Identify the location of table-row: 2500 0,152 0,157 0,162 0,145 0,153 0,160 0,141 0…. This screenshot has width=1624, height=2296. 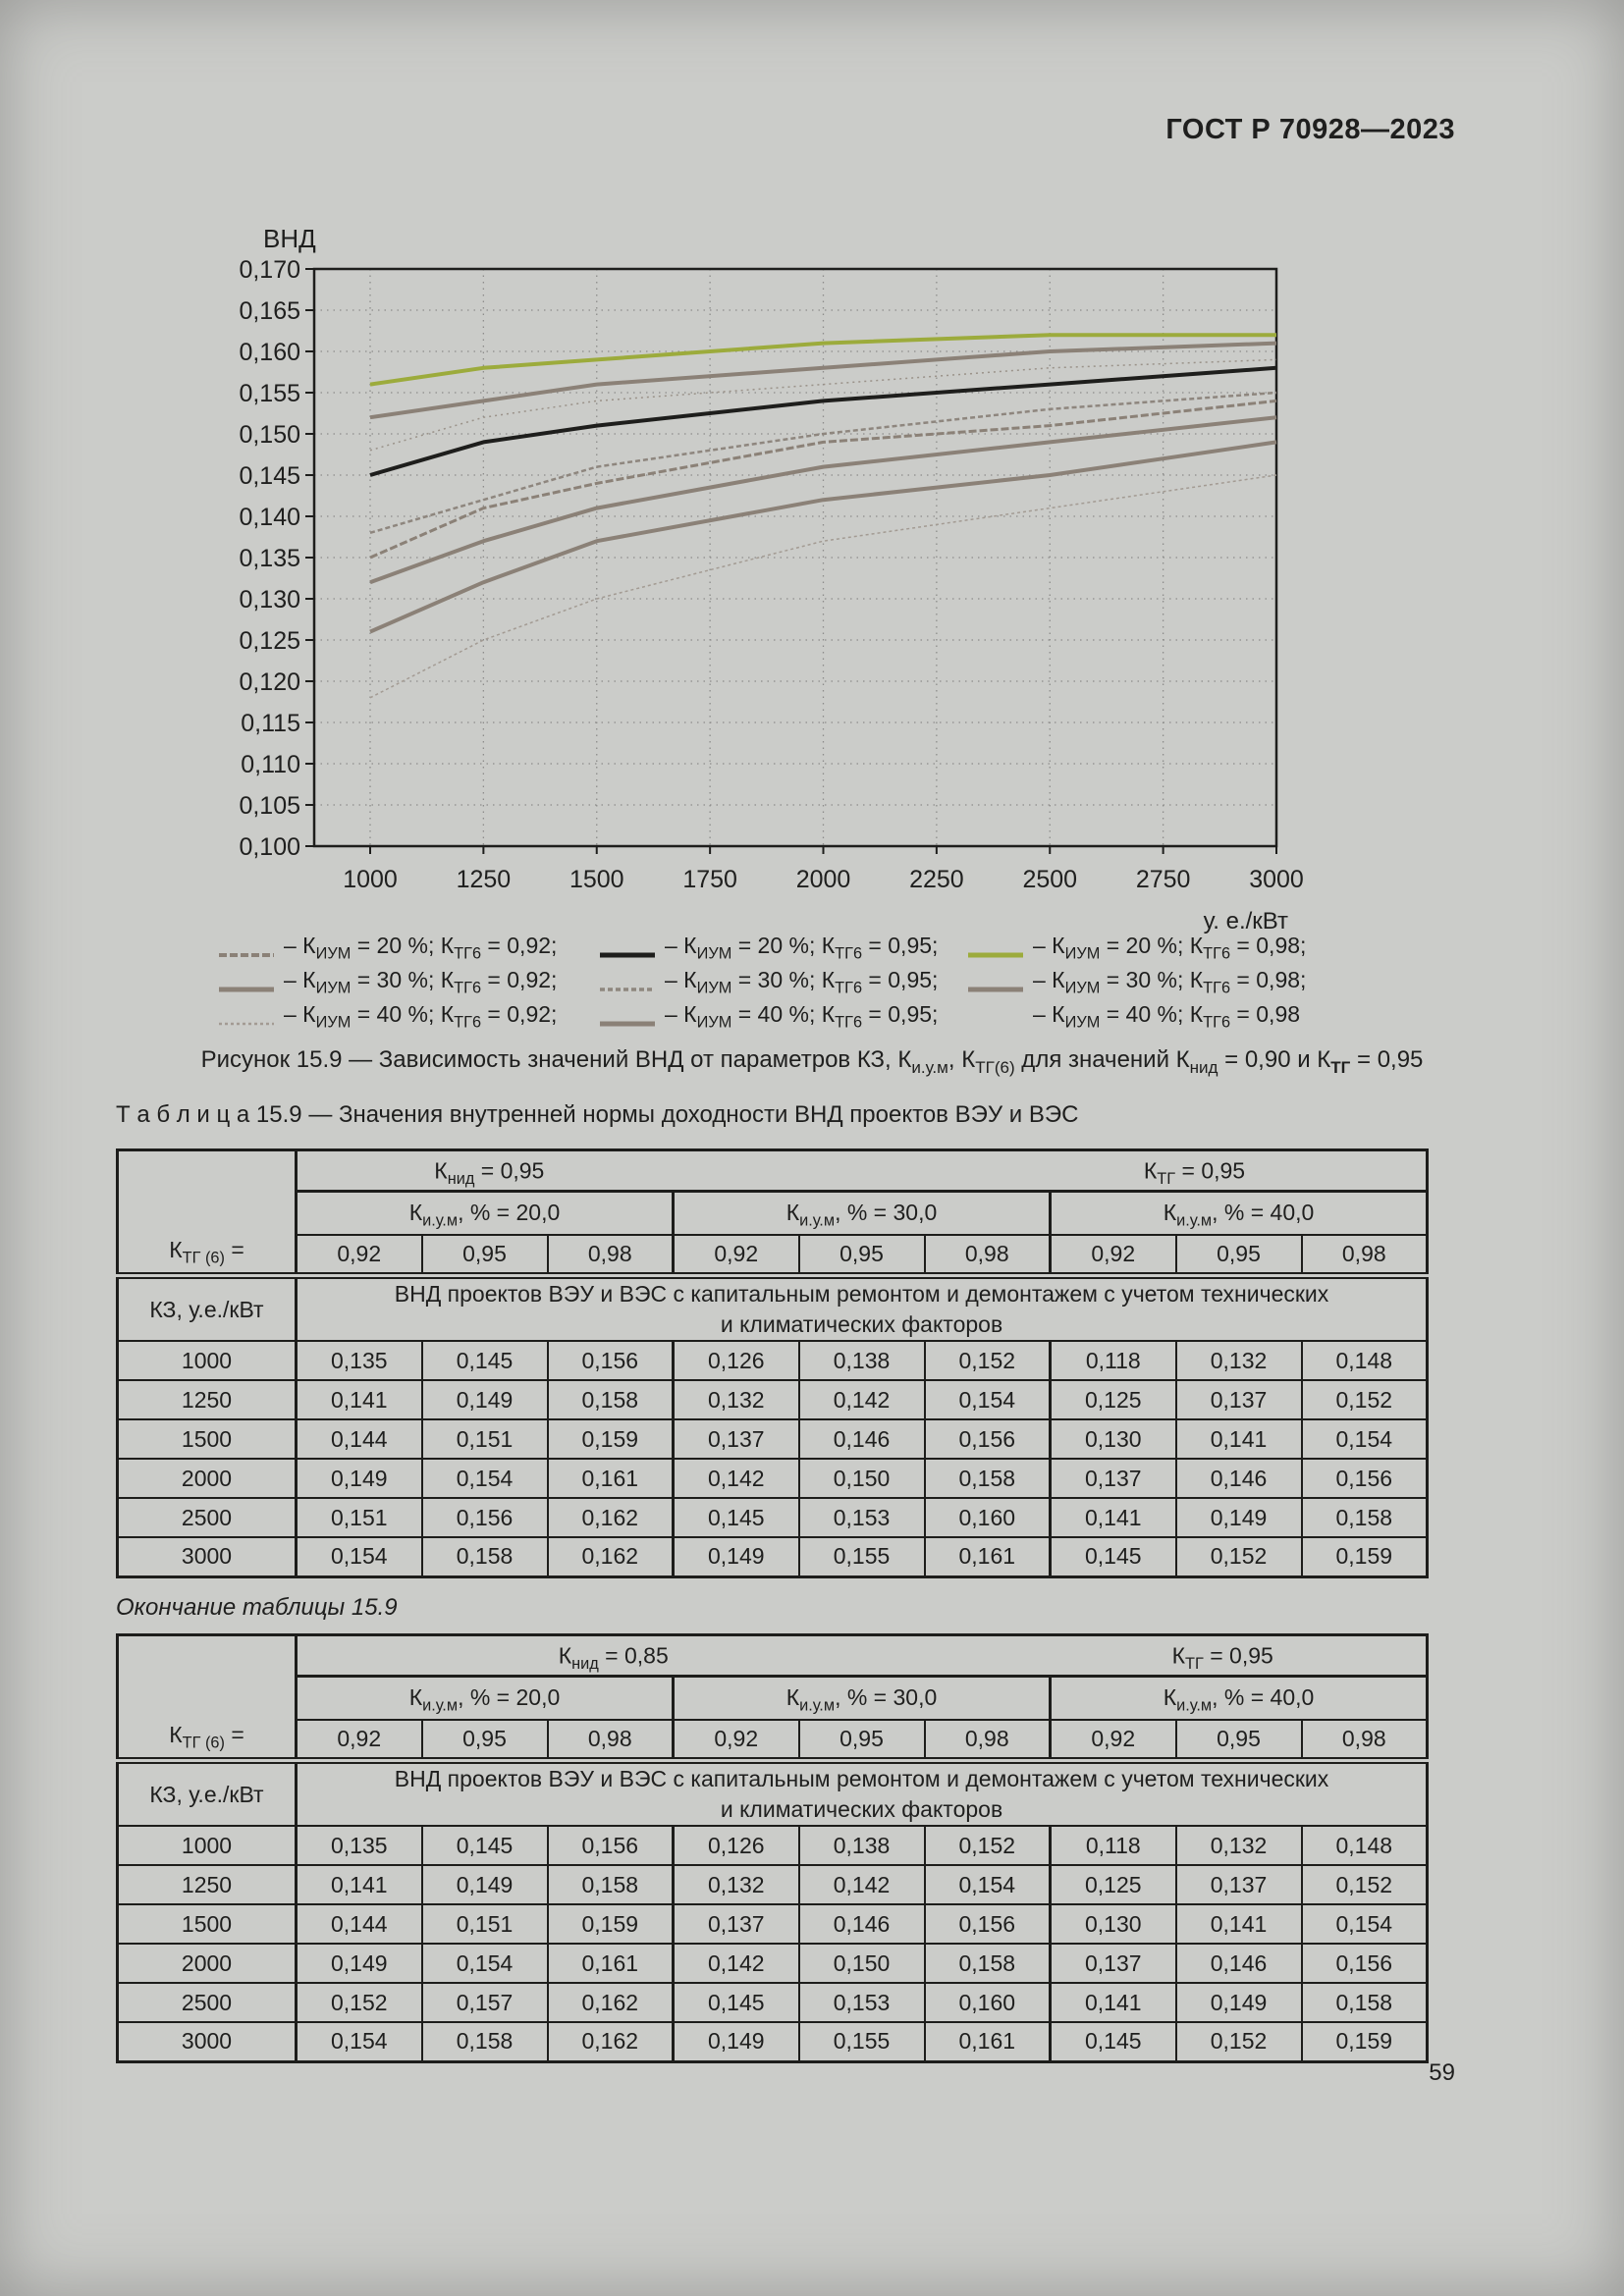
(772, 2003).